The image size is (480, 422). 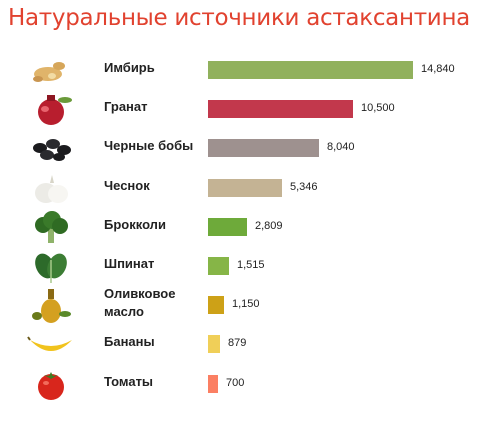 What do you see at coordinates (269, 225) in the screenshot?
I see `value-label: 2,809` at bounding box center [269, 225].